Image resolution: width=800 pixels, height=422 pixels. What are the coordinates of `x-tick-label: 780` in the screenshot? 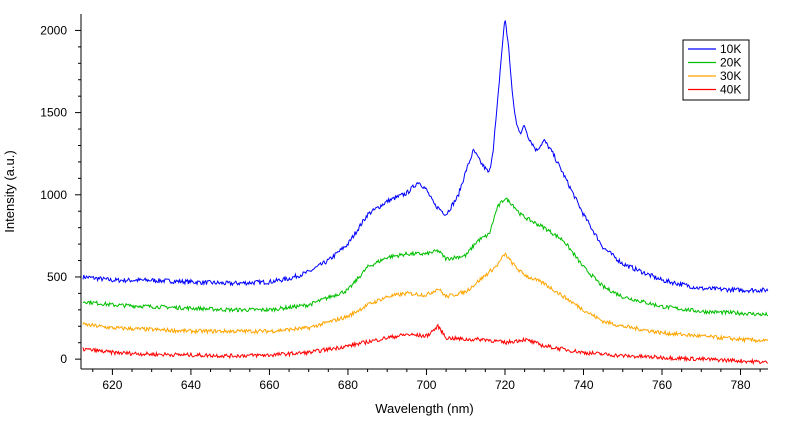 It's located at (741, 385).